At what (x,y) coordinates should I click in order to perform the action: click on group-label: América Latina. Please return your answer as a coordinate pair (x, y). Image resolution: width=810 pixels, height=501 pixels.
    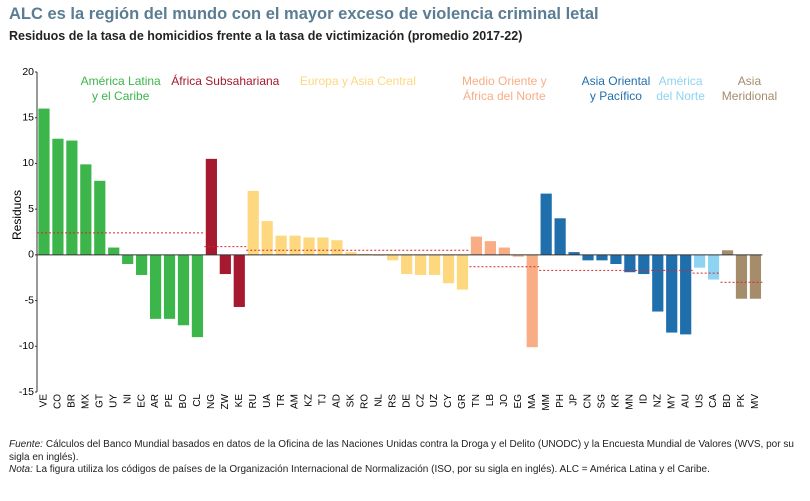
    Looking at the image, I should click on (121, 81).